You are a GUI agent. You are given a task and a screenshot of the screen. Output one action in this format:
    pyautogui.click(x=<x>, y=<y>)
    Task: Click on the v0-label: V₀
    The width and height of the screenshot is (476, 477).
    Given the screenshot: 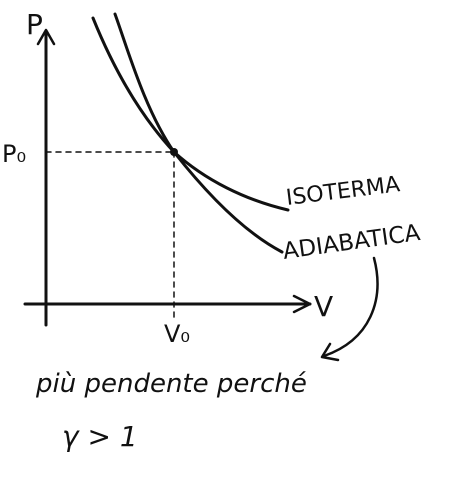 What is the action you would take?
    pyautogui.click(x=177, y=334)
    